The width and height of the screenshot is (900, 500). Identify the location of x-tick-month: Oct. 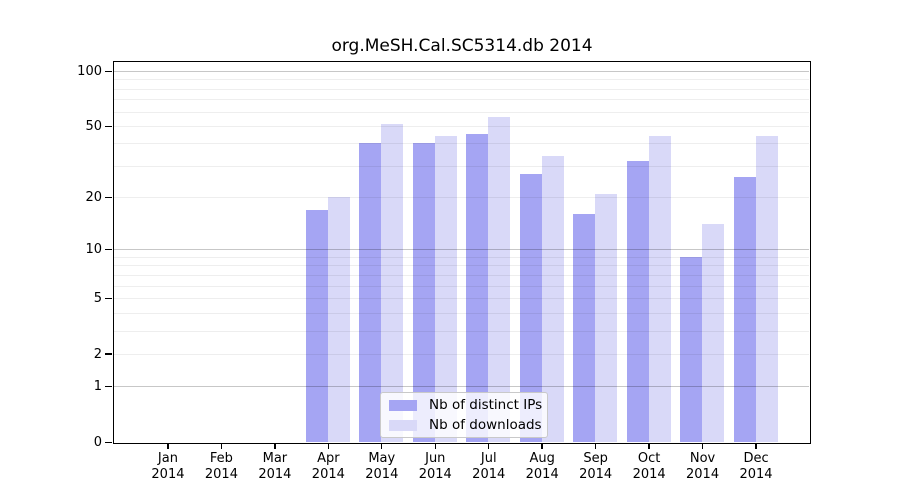
(649, 458).